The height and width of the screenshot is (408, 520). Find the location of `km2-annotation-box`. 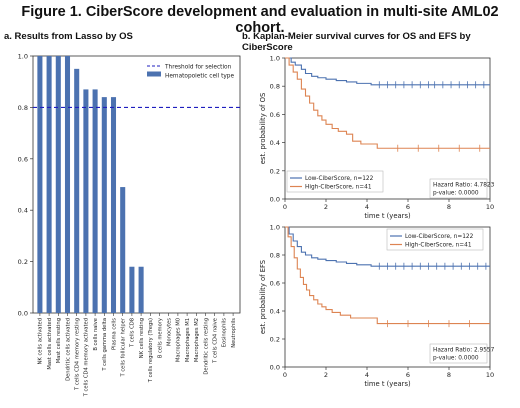

km2-annotation-box is located at coordinates (458, 353).